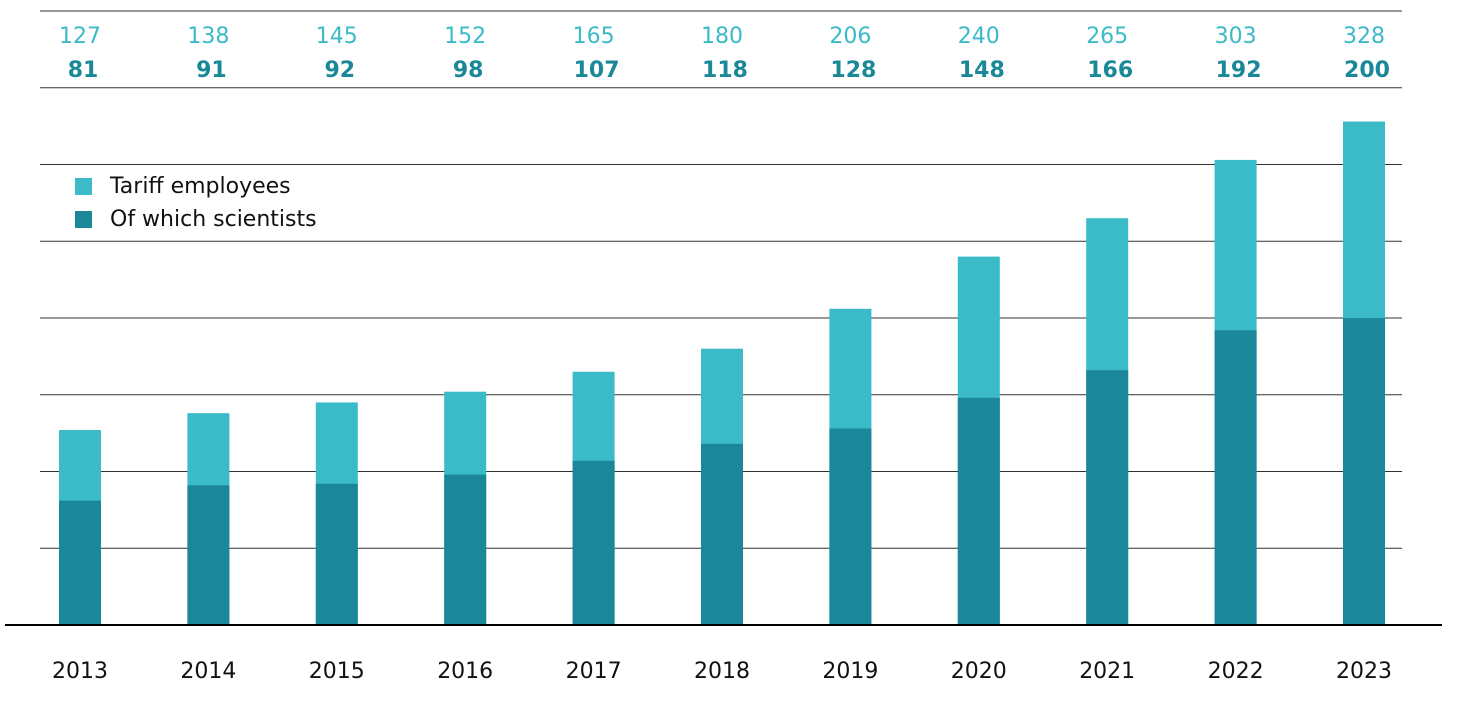 The image size is (1459, 713). I want to click on x-tick-label: 2023, so click(1364, 671).